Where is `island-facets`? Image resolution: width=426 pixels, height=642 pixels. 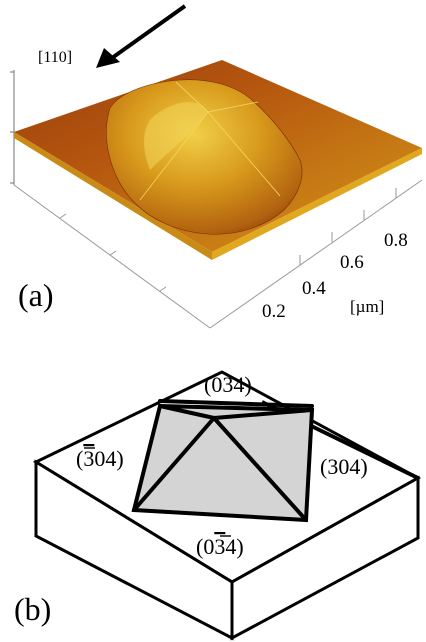
island-facets is located at coordinates (210, 141).